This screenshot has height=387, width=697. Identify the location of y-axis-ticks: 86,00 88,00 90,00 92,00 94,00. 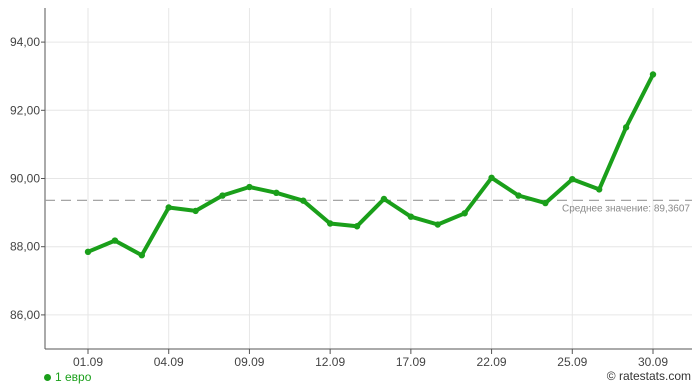
(27, 178).